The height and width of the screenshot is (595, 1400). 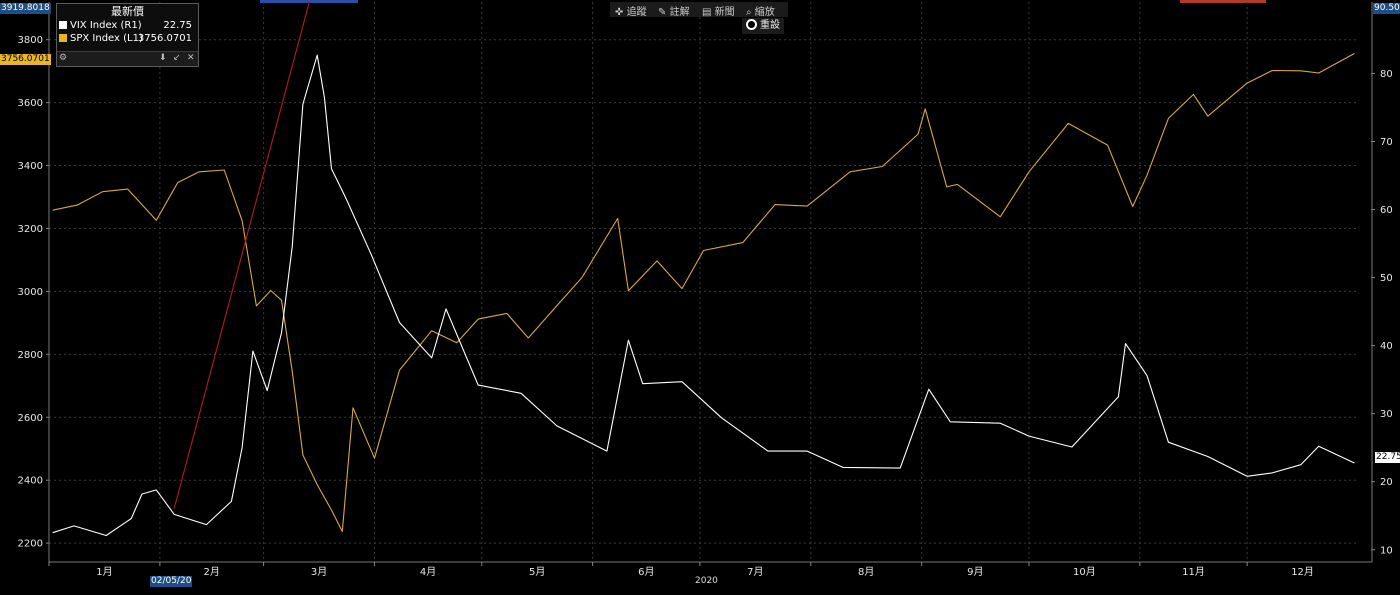 I want to click on spx-last-price-tag: 3756.0701, so click(x=25, y=59).